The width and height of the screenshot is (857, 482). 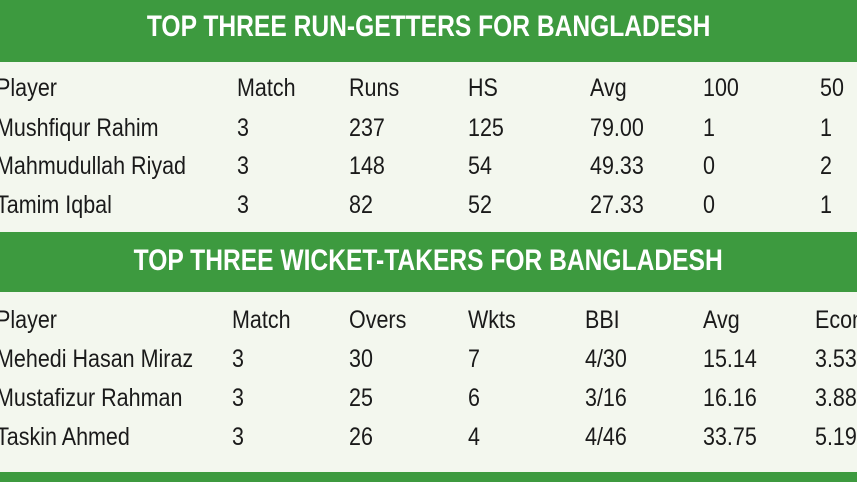 What do you see at coordinates (606, 359) in the screenshot?
I see `stat-cell: 4/30` at bounding box center [606, 359].